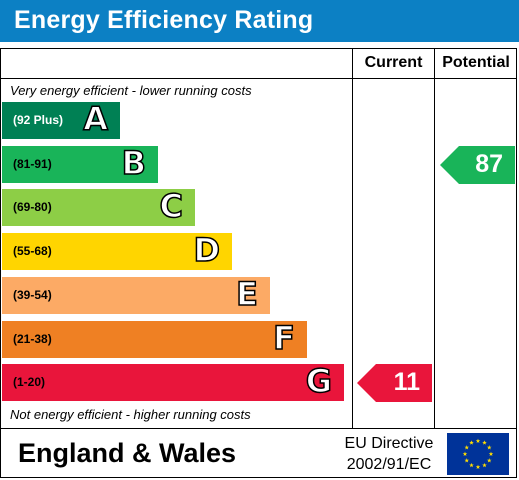  Describe the element at coordinates (32, 164) in the screenshot. I see `band-range-label: (81-91)` at that location.